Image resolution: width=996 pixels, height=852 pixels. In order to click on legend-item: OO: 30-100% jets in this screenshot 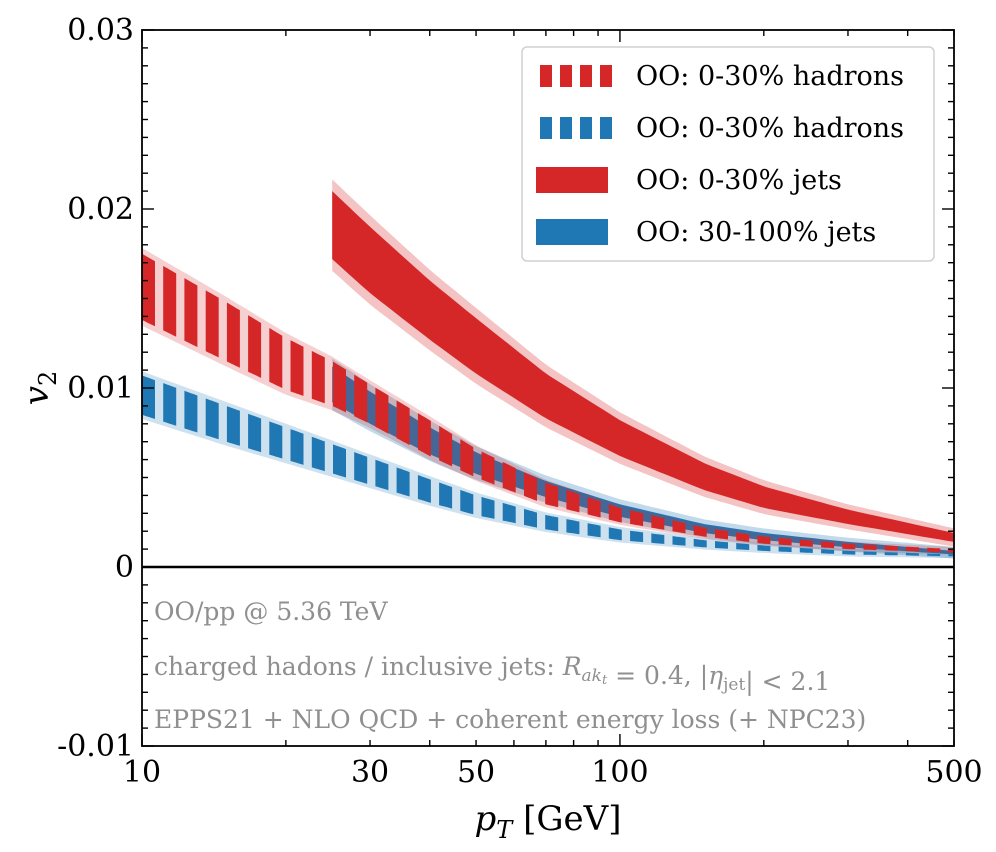, I will do `click(706, 232)`.